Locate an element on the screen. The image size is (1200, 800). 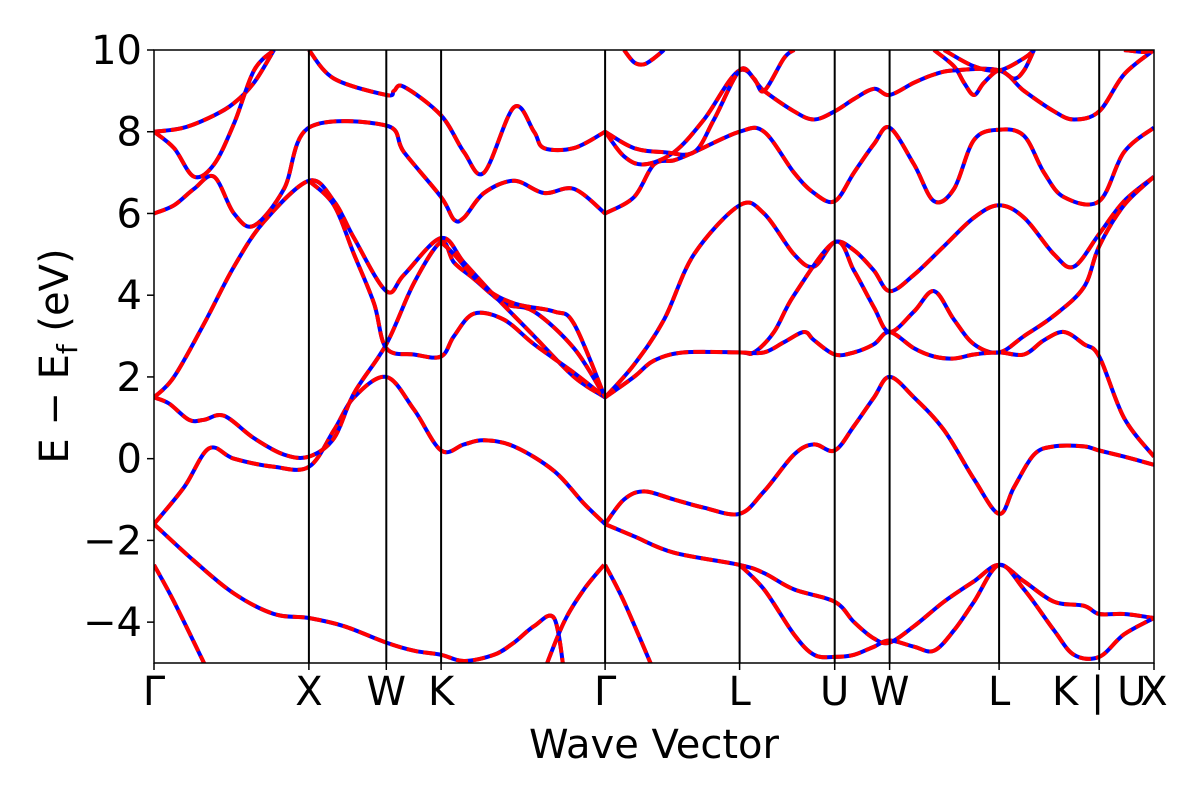
band-15-red-dashed is located at coordinates (878, 450).